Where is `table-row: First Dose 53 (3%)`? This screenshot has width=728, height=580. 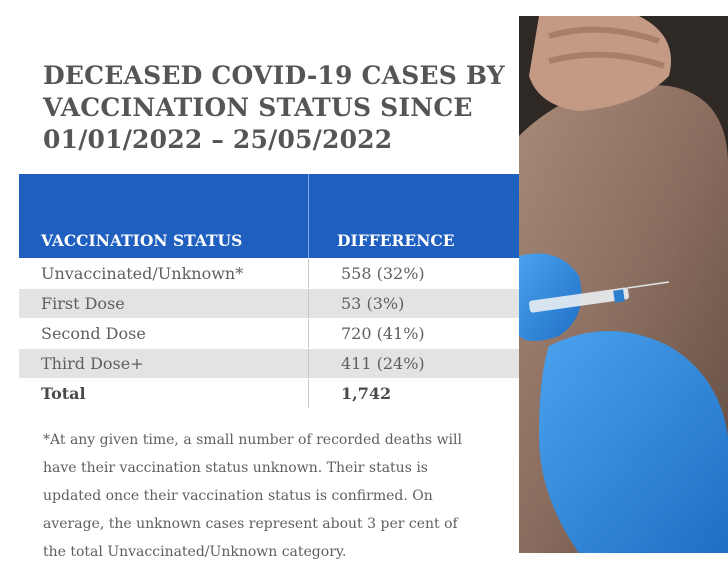 table-row: First Dose 53 (3%) is located at coordinates (269, 303).